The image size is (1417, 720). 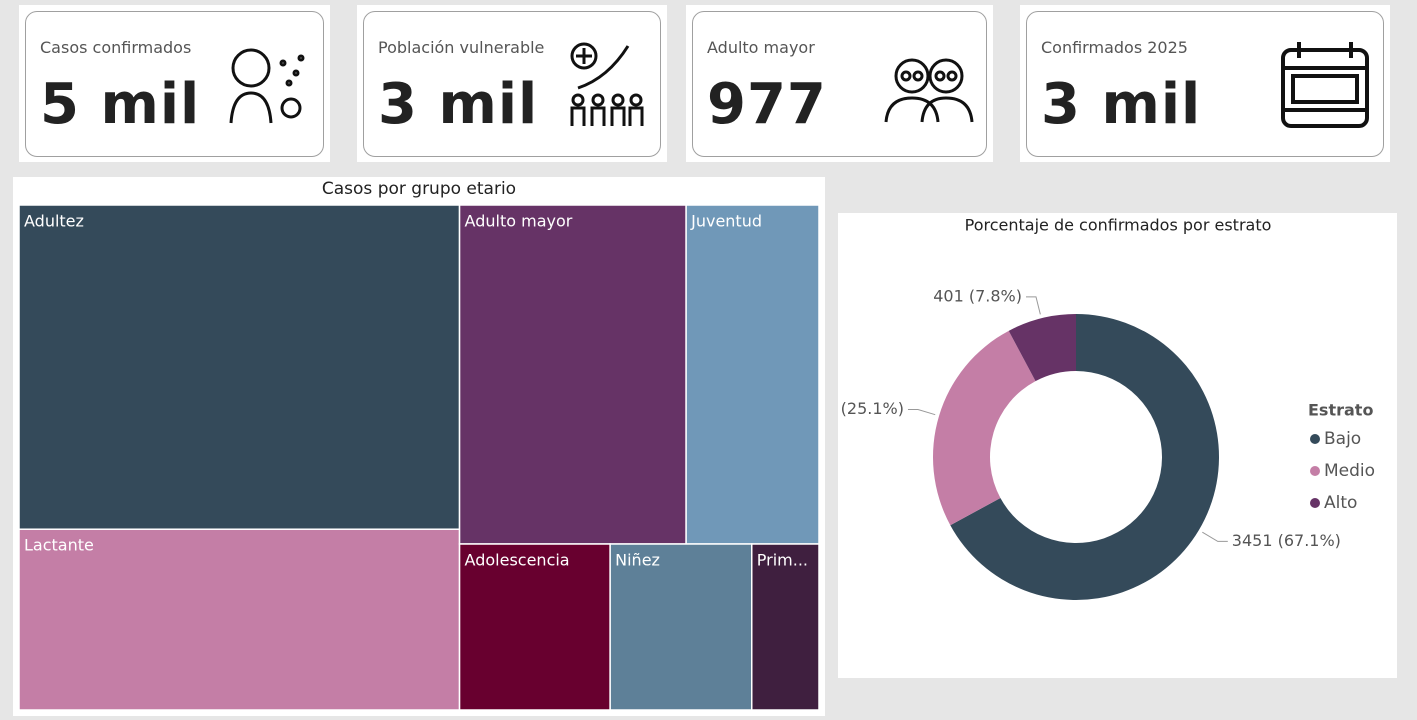 I want to click on card-label: Adulto mayor, so click(x=761, y=47).